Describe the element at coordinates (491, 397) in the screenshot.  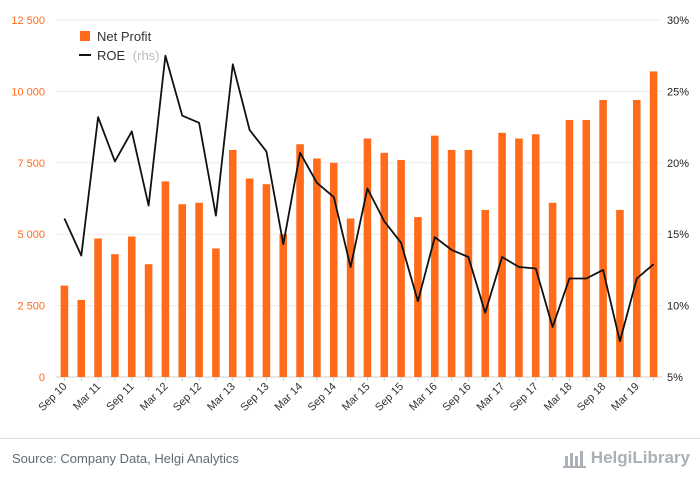
I see `x-tick-label: Mar 17` at that location.